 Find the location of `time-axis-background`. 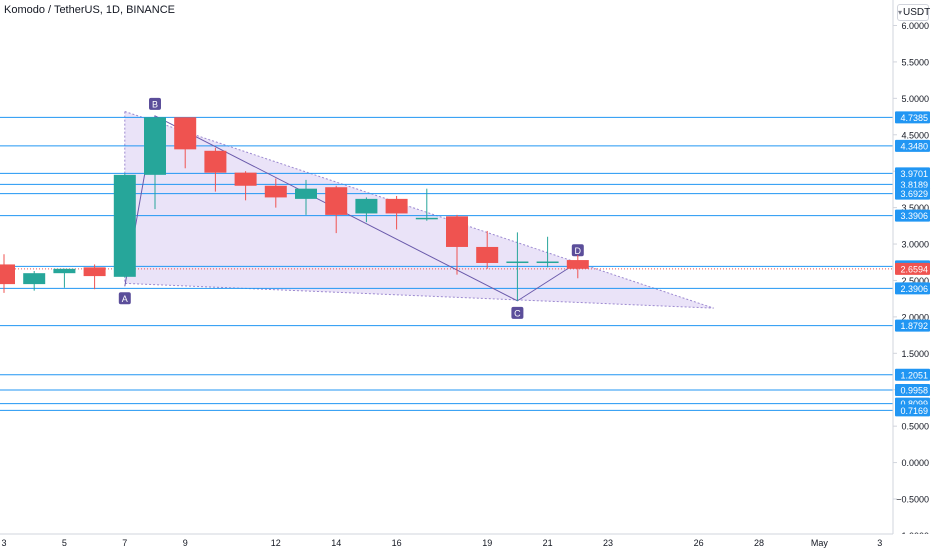

time-axis-background is located at coordinates (466, 542).